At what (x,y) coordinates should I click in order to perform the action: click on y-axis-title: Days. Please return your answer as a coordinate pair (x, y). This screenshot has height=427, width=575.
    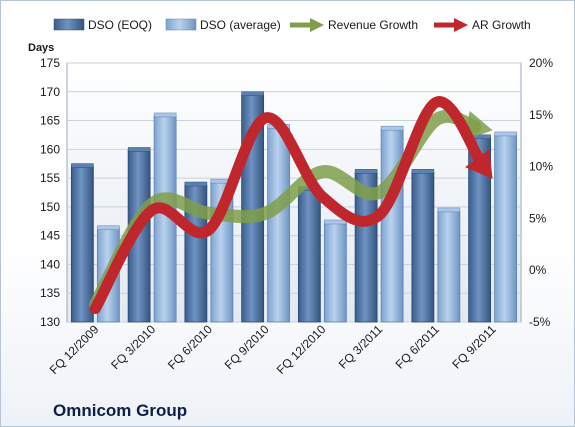
    Looking at the image, I should click on (41, 48).